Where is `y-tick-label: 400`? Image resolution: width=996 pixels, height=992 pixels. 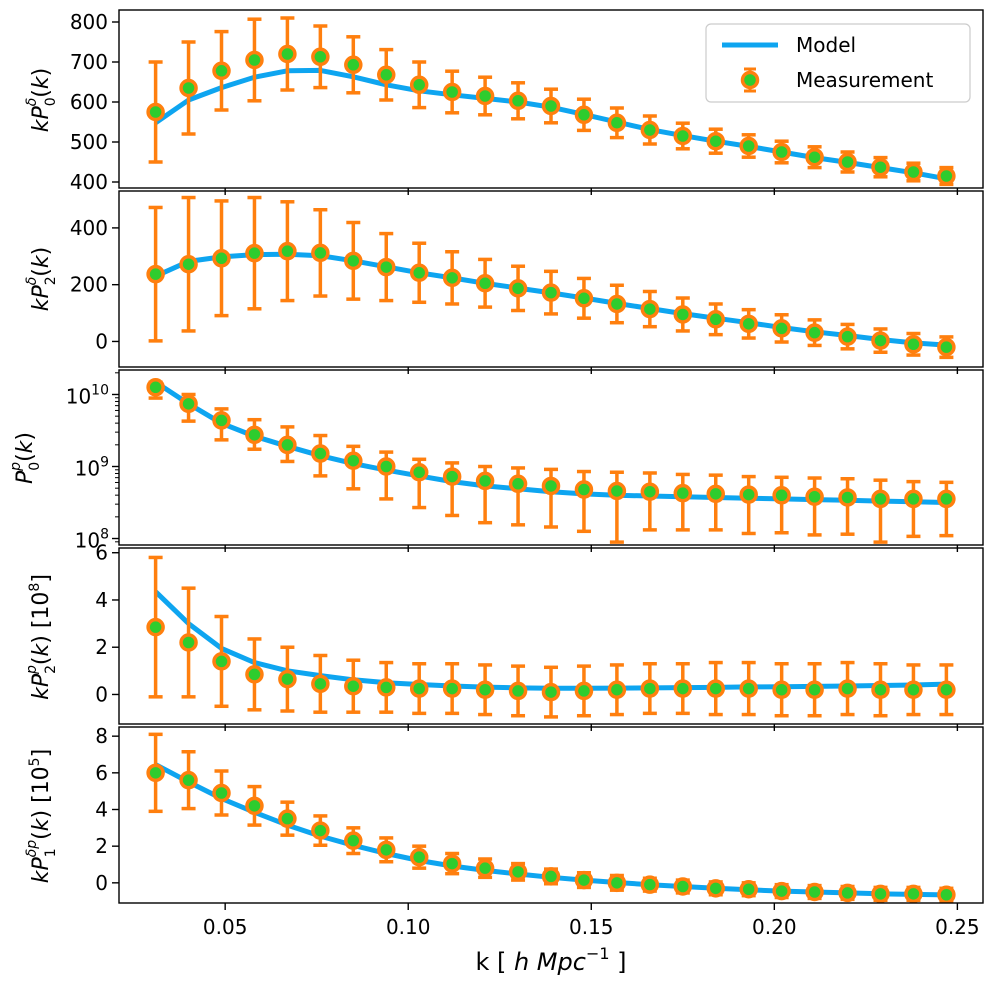 y-tick-label: 400 is located at coordinates (89, 182).